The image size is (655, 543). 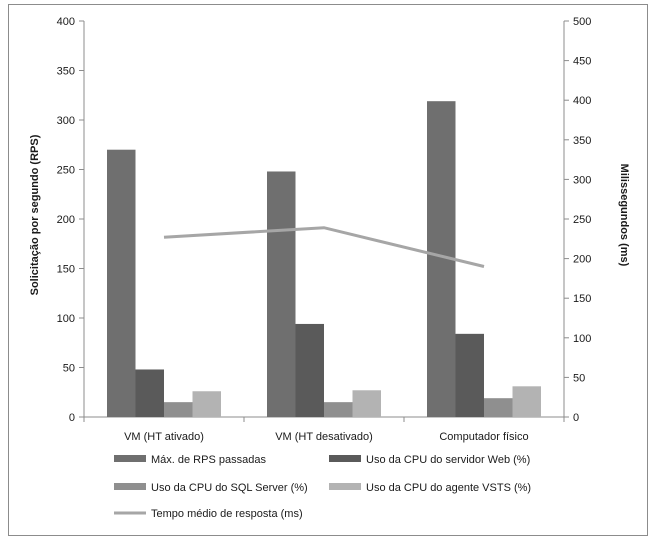 I want to click on x-category-label: Computador físico, so click(x=483, y=437).